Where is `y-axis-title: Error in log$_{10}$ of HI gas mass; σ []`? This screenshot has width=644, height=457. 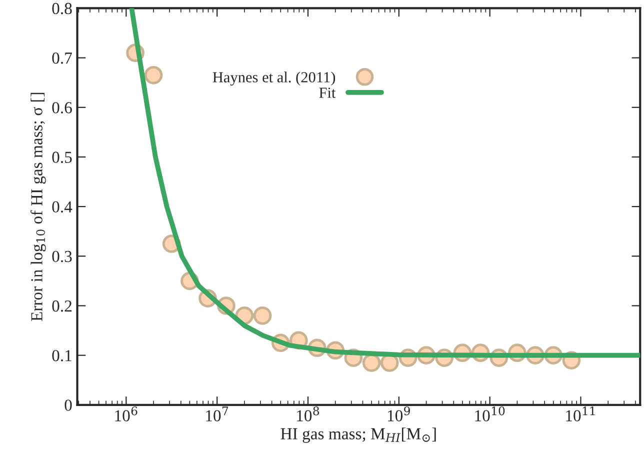 y-axis-title: Error in log$_{10}$ of HI gas mass; σ [] is located at coordinates (38, 207).